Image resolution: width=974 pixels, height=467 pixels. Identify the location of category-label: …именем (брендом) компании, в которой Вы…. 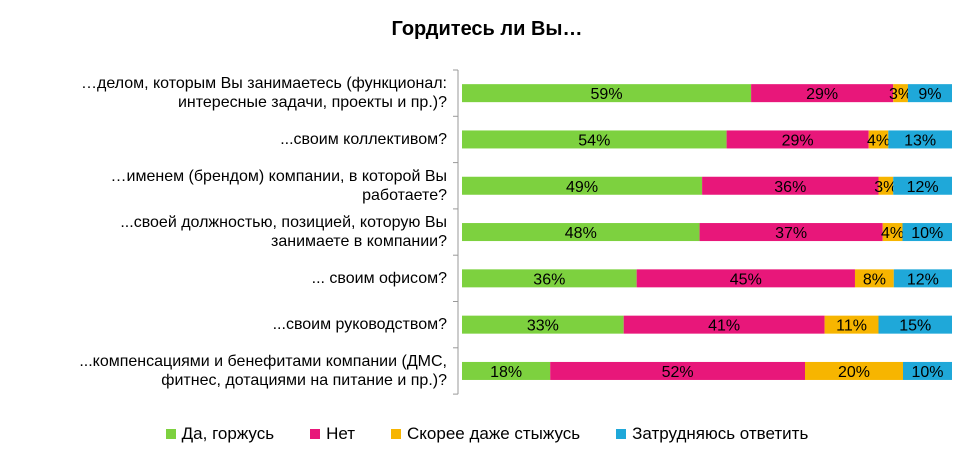
(279, 186).